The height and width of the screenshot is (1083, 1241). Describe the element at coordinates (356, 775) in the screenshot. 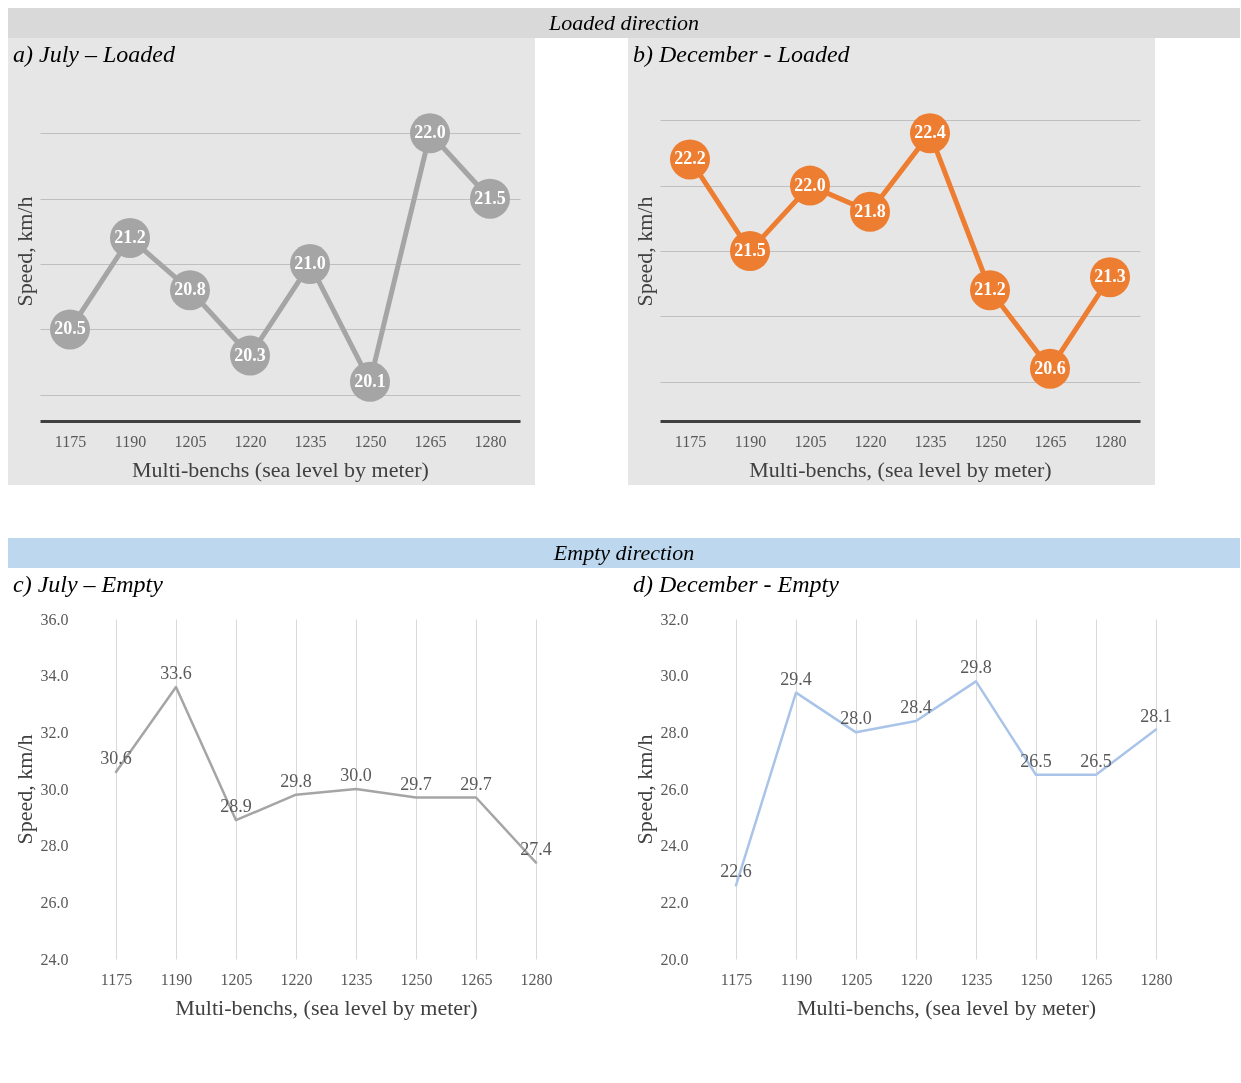

I see `data-label: 30.0` at that location.